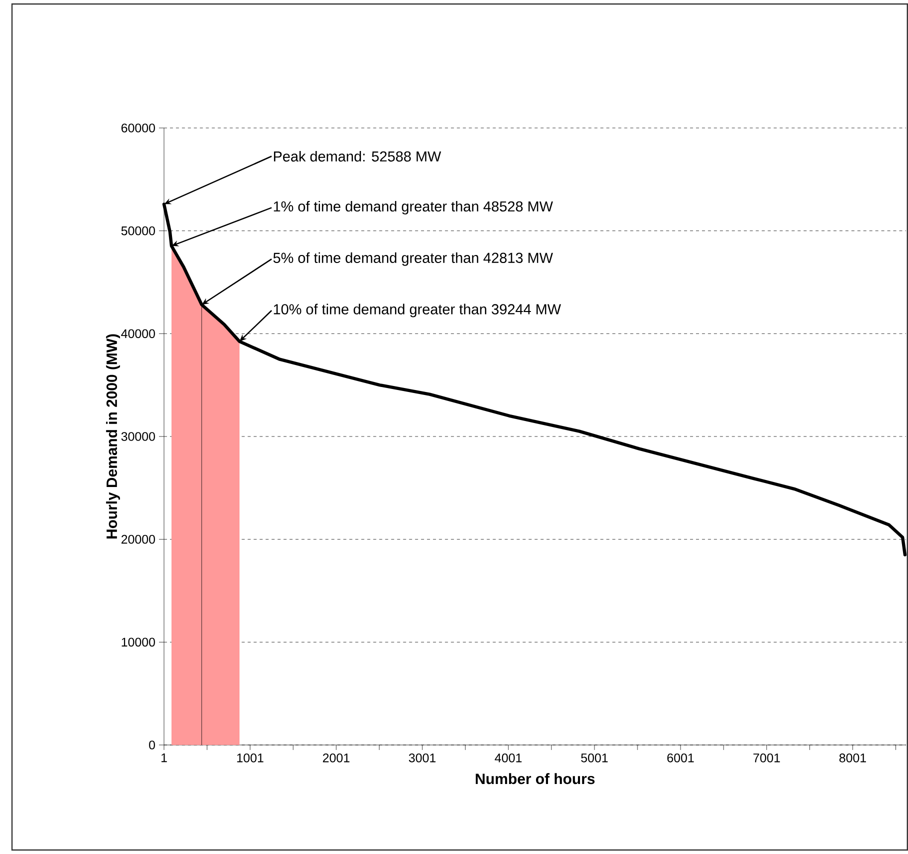  What do you see at coordinates (336, 758) in the screenshot?
I see `x-tick-label: 2001` at bounding box center [336, 758].